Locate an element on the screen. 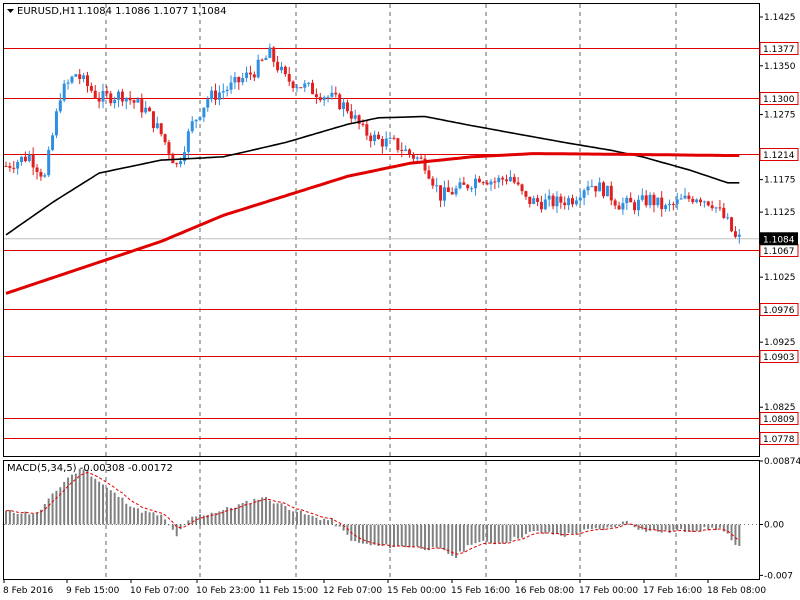  level-label: 1.0976 is located at coordinates (779, 311).